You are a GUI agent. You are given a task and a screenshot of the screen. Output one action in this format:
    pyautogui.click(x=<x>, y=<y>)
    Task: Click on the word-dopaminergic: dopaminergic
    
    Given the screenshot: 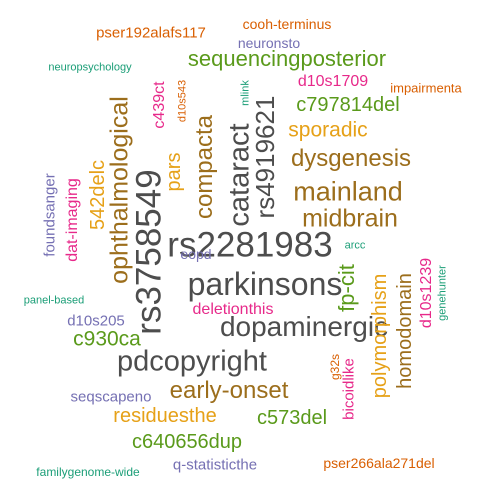 What is the action you would take?
    pyautogui.click(x=304, y=326)
    